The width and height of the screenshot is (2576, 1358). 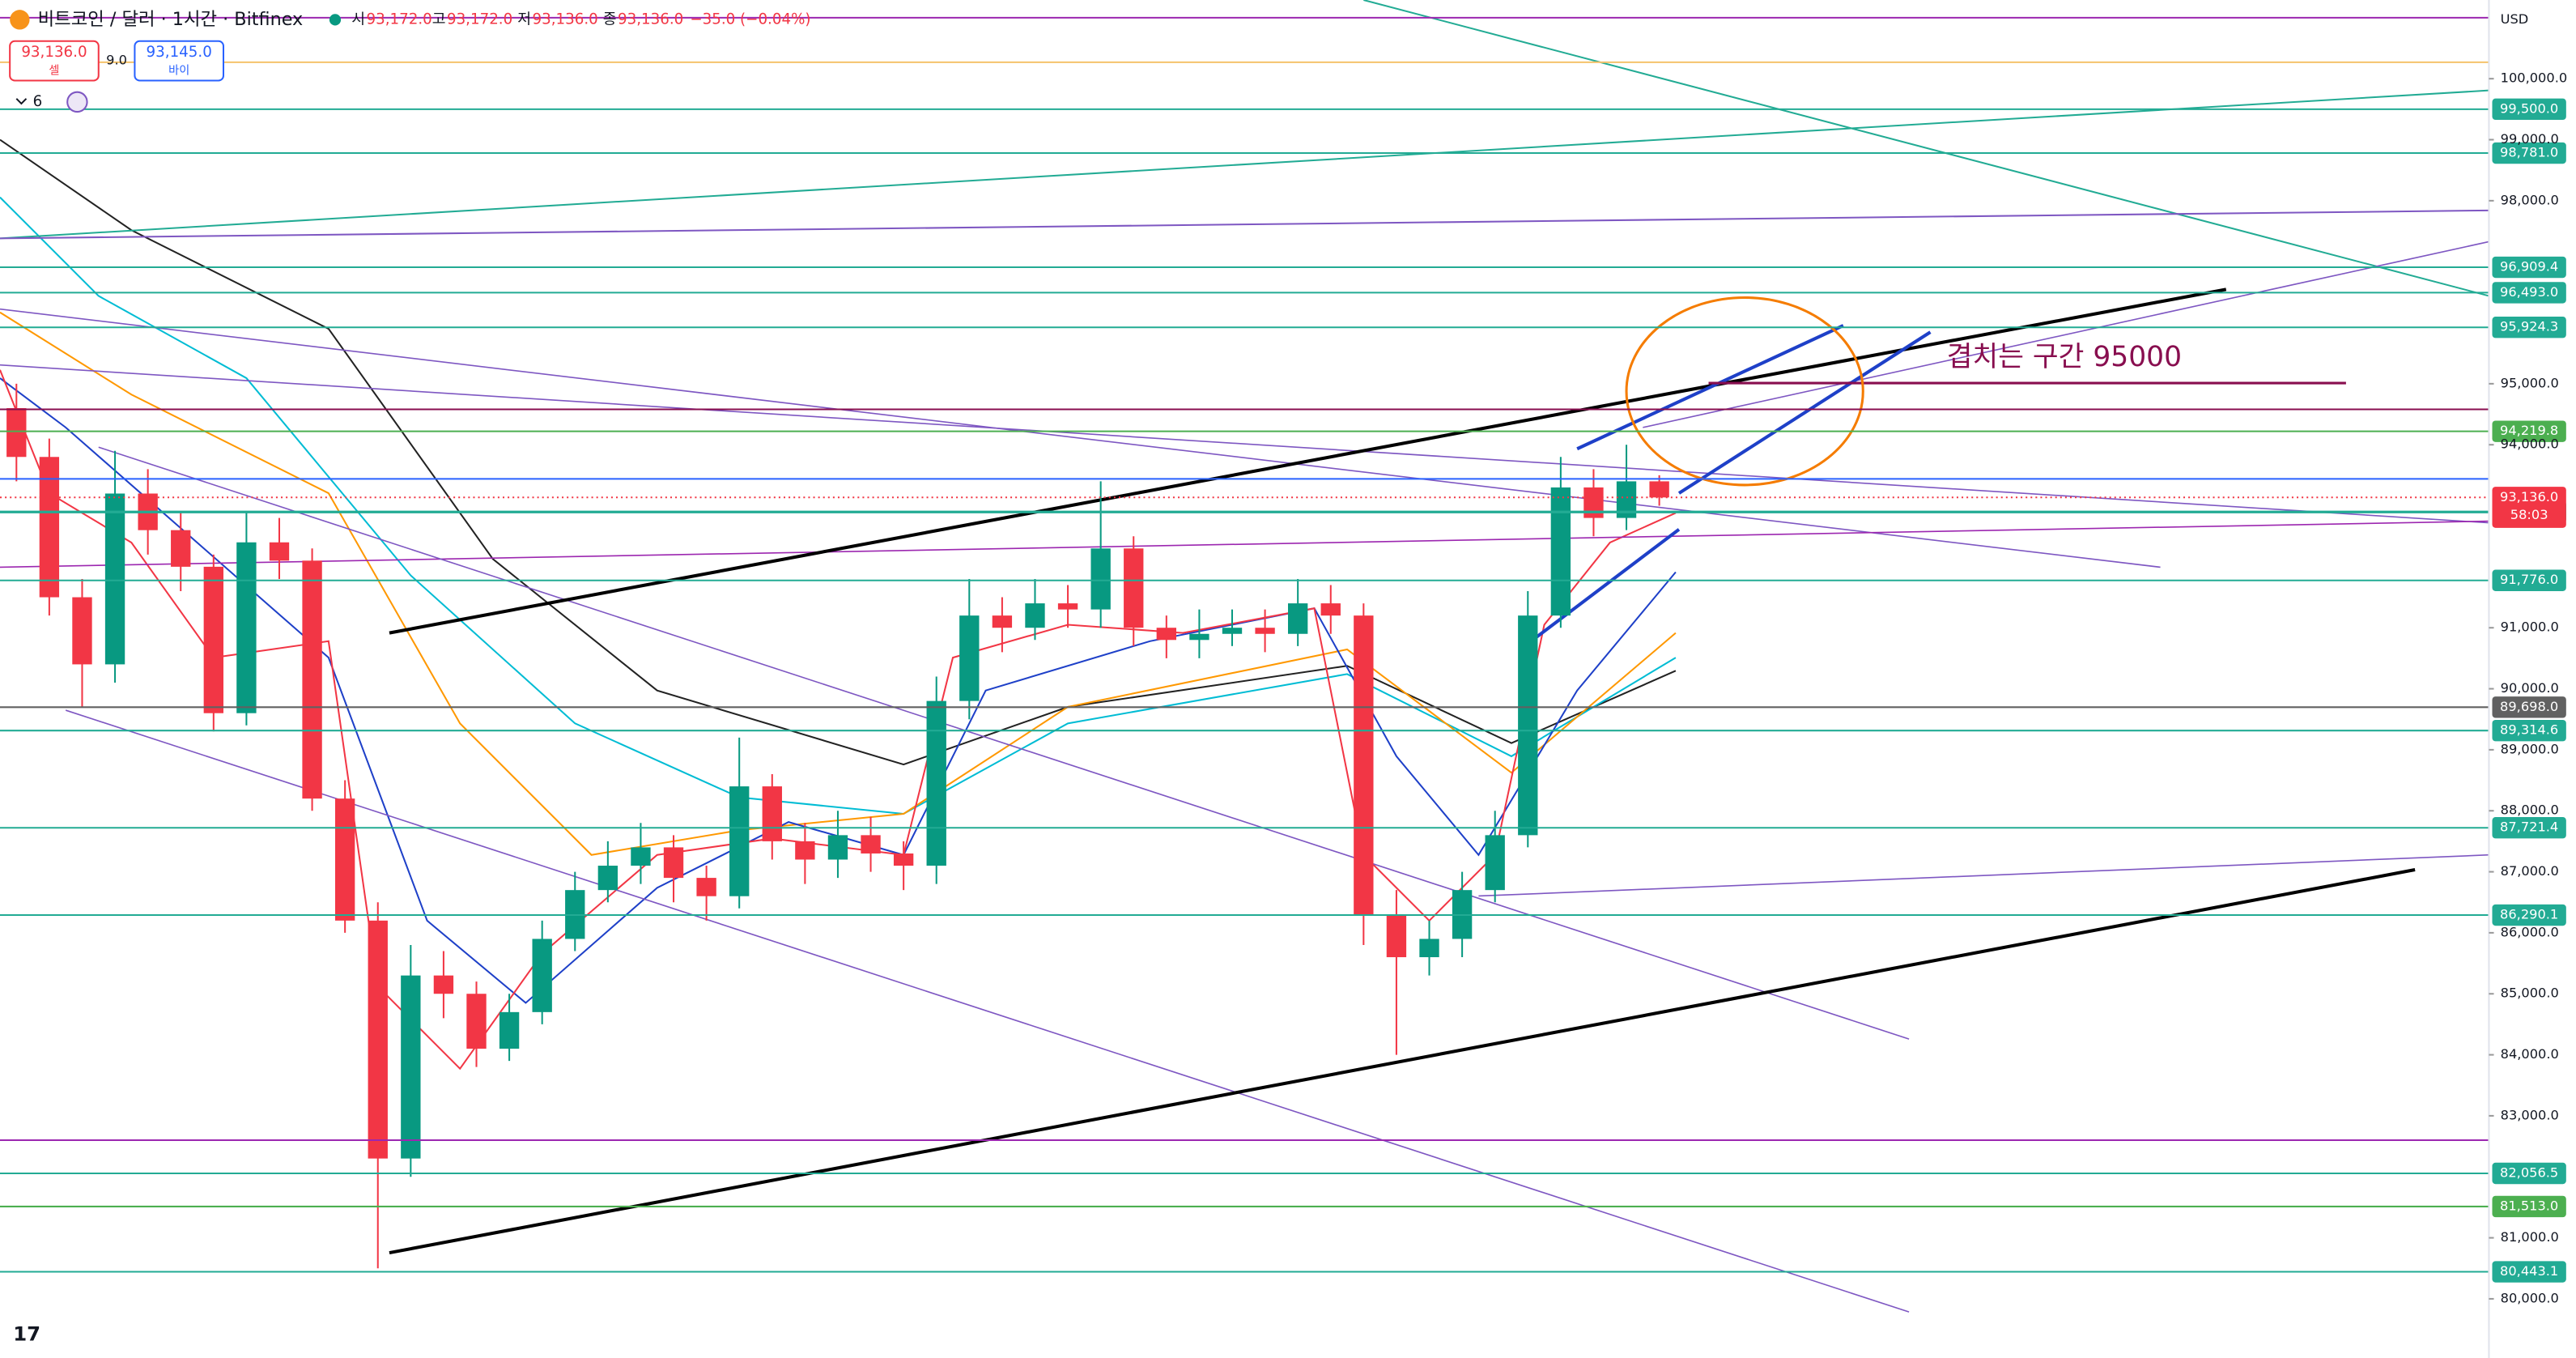 I want to click on y-tick-label: 86,000.0, so click(x=2530, y=932).